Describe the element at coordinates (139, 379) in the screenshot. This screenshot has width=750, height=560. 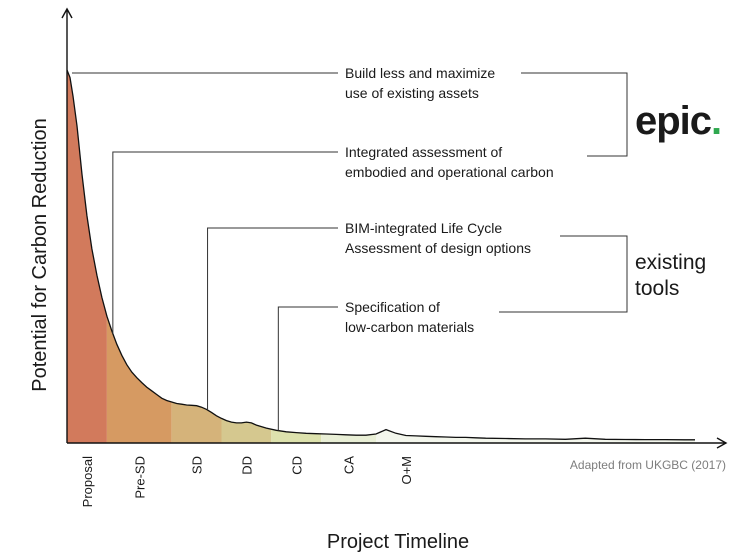
I see `phase-band-pre-sd` at that location.